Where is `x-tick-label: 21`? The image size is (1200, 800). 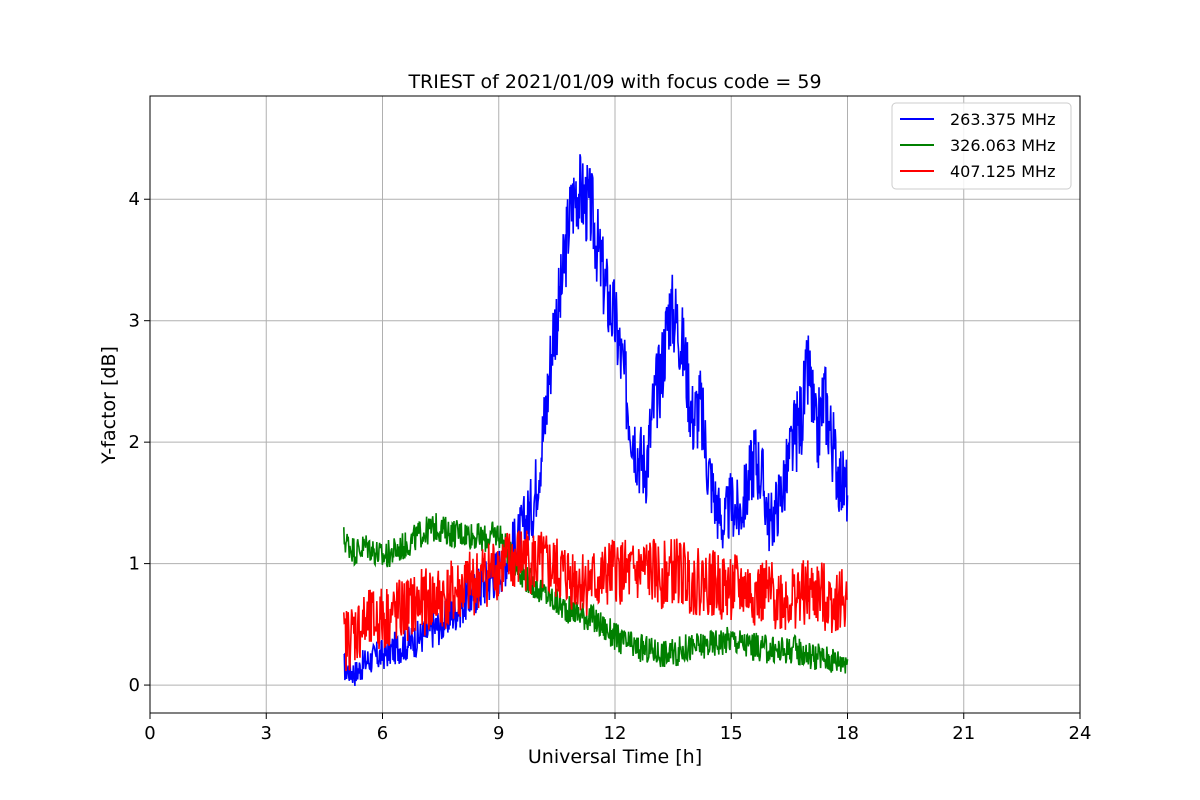
x-tick-label: 21 is located at coordinates (963, 733).